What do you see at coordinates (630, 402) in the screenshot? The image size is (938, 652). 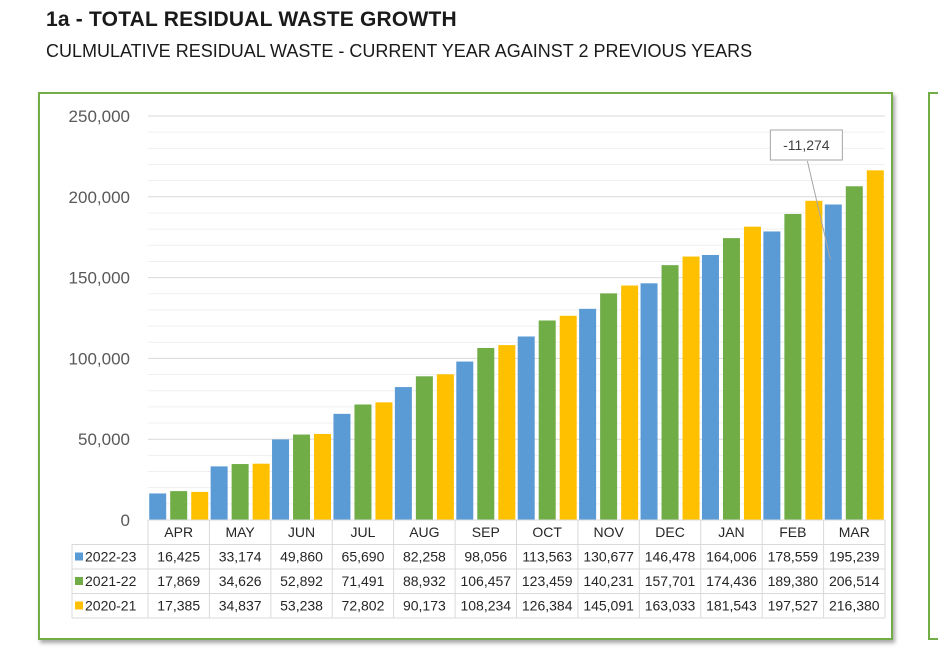 I see `bar-2020-21-NOV` at bounding box center [630, 402].